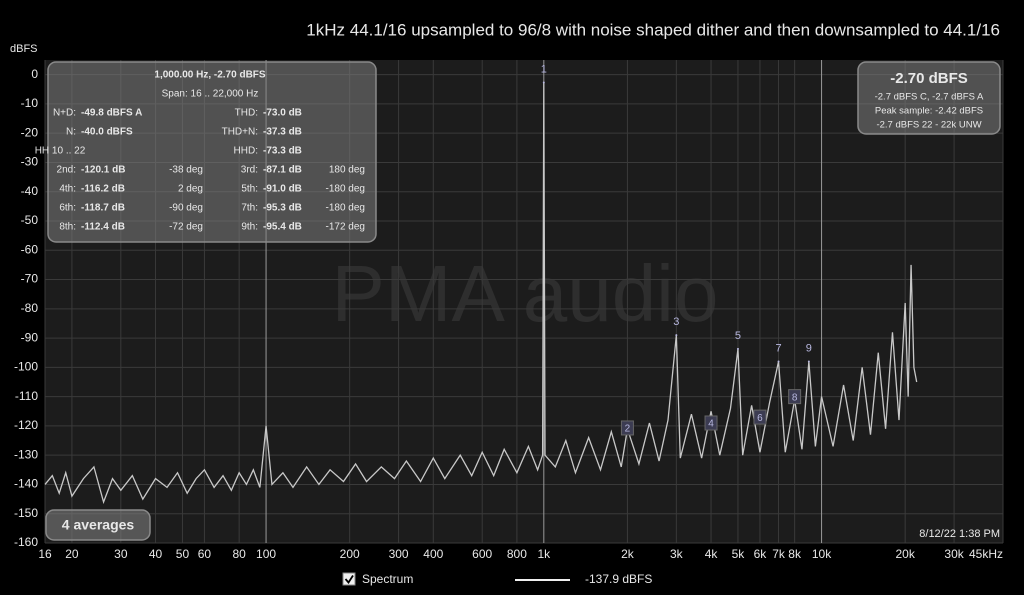 The height and width of the screenshot is (595, 1024). What do you see at coordinates (249, 189) in the screenshot?
I see `info-label: 5th:` at bounding box center [249, 189].